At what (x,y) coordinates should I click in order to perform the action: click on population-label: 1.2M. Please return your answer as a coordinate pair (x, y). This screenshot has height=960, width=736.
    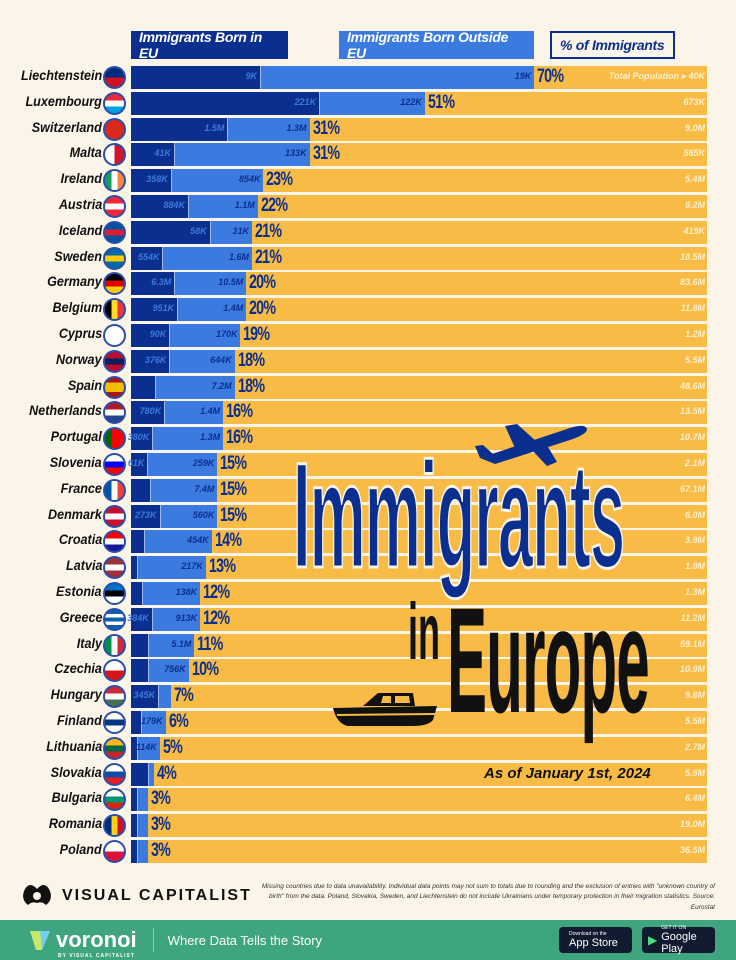
    Looking at the image, I should click on (695, 334).